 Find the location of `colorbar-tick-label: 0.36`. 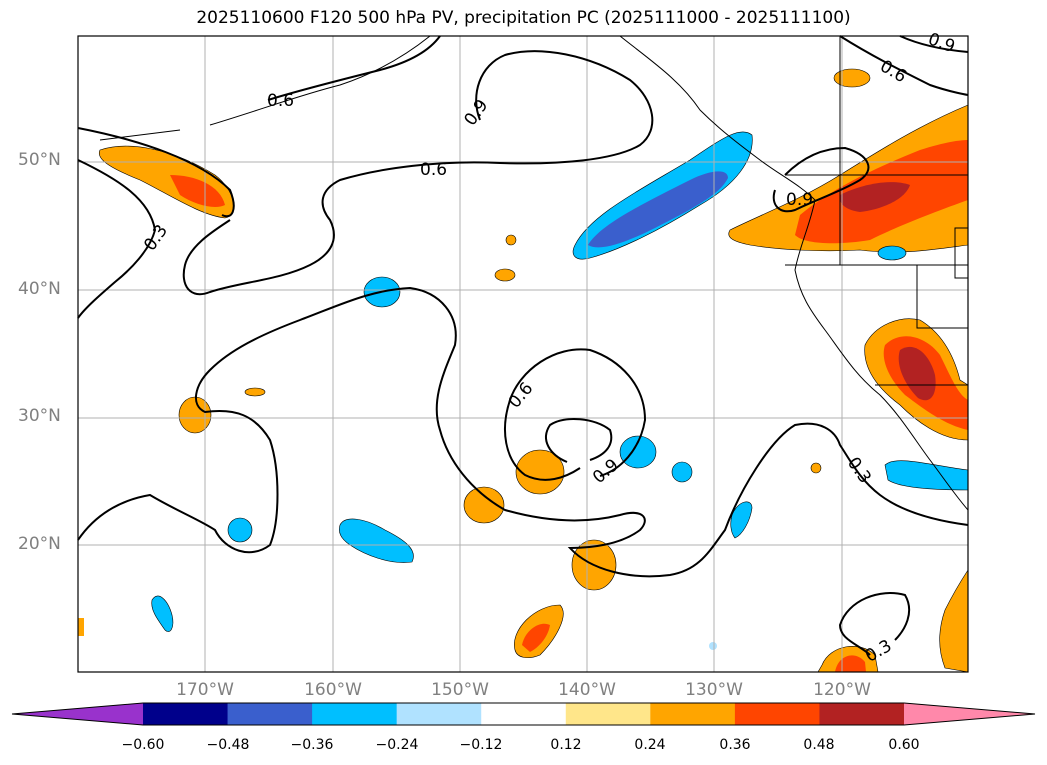

colorbar-tick-label: 0.36 is located at coordinates (735, 745).